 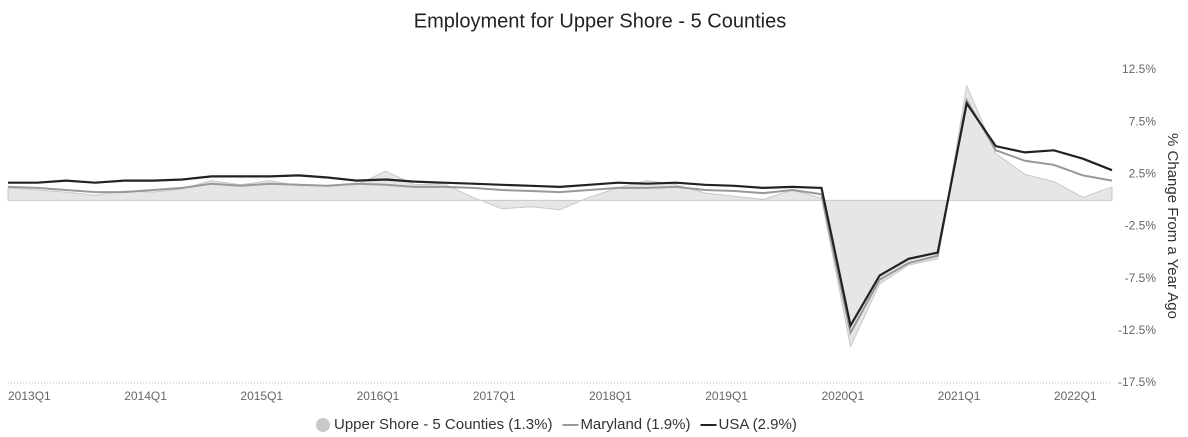 What do you see at coordinates (29, 396) in the screenshot?
I see `x-tick-label: 2013Q1` at bounding box center [29, 396].